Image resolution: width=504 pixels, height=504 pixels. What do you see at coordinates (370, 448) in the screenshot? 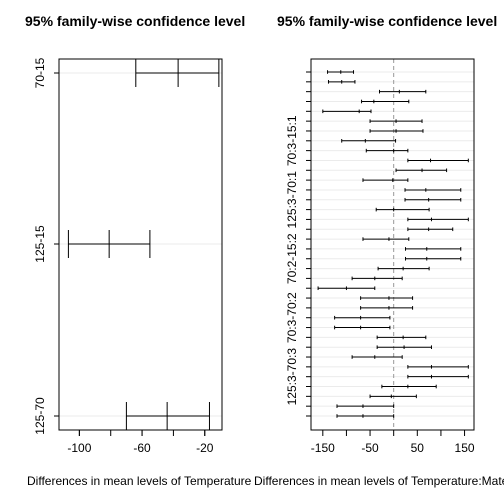
I see `right-x-tick-label: -50` at bounding box center [370, 448].